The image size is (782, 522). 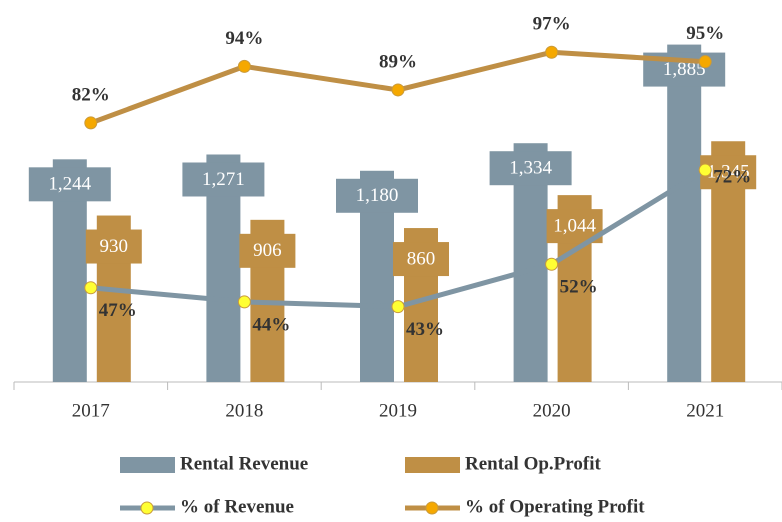 What do you see at coordinates (684, 213) in the screenshot?
I see `bar` at bounding box center [684, 213].